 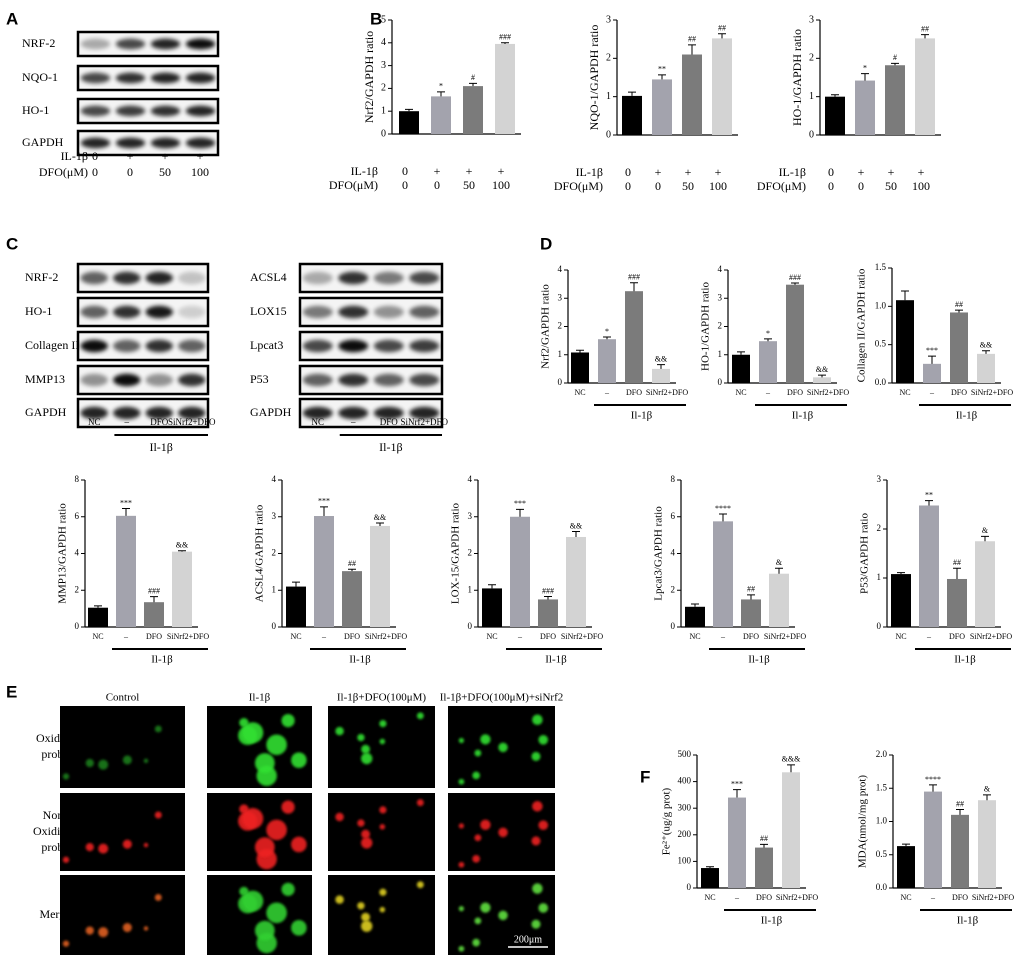 I want to click on blot-row-label: Collagen II, so click(x=52, y=345).